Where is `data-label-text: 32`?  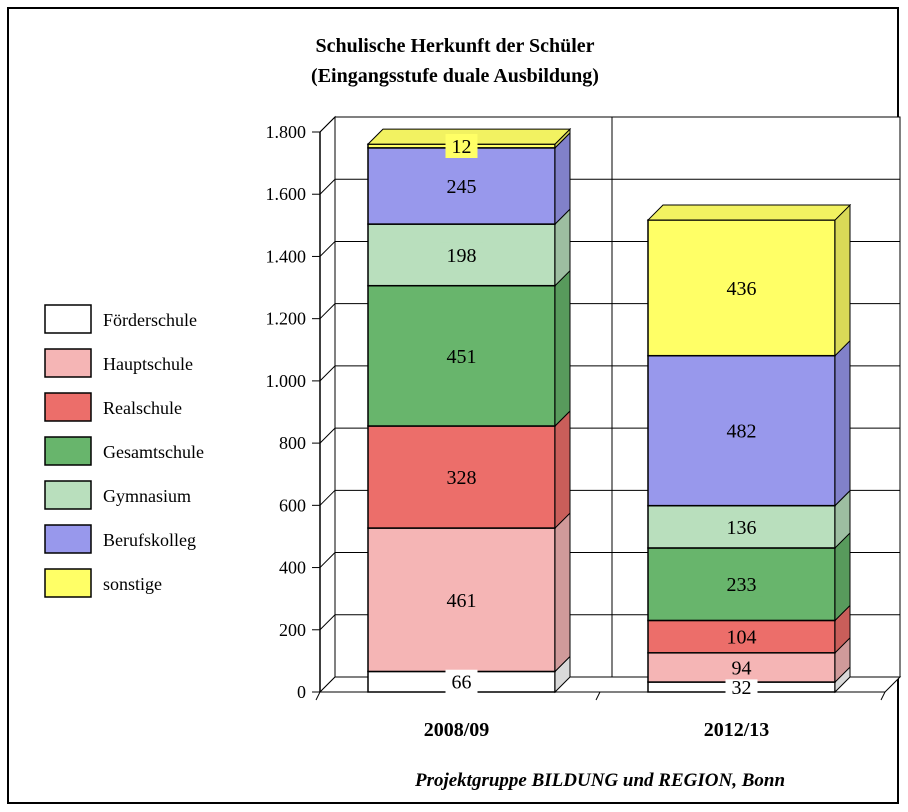
data-label-text: 32 is located at coordinates (742, 688).